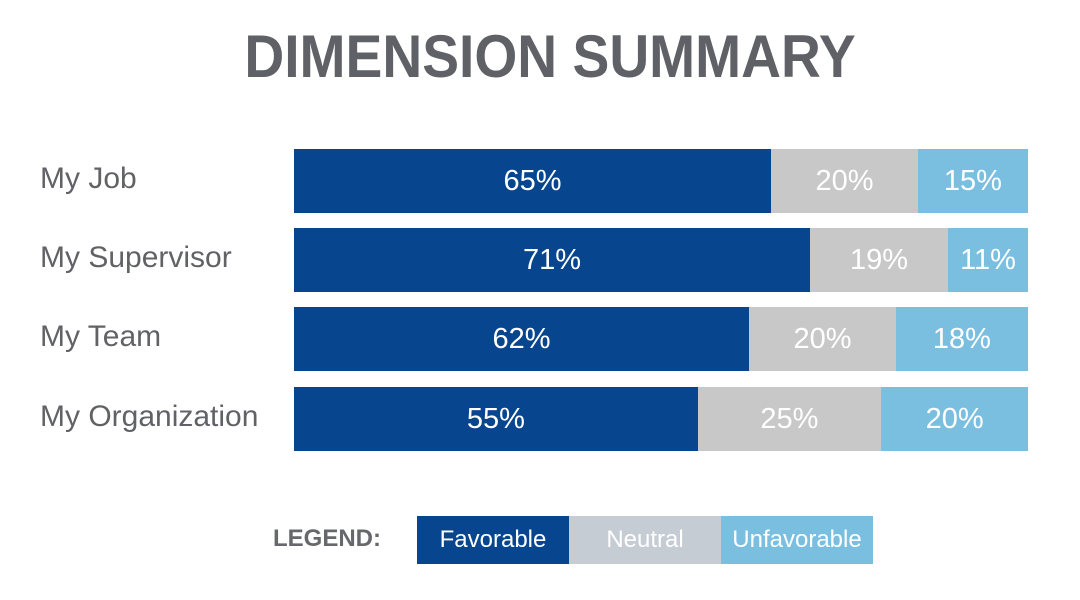 Image resolution: width=1080 pixels, height=600 pixels. I want to click on bar-segment-unfavorable: 20%, so click(954, 419).